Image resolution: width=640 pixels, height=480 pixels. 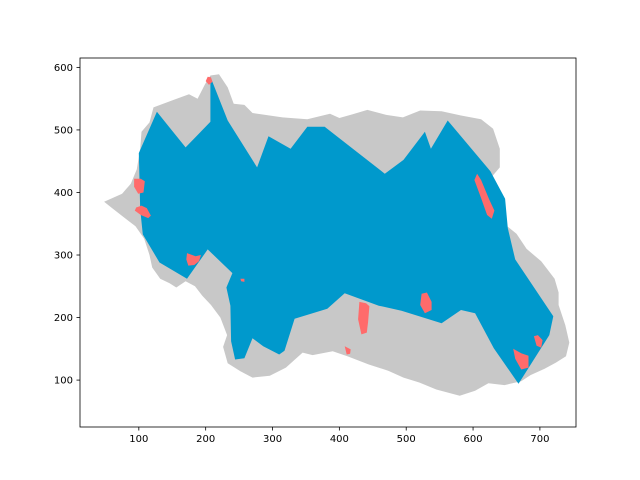 I want to click on x-tick-label-500: 500, so click(x=406, y=439).